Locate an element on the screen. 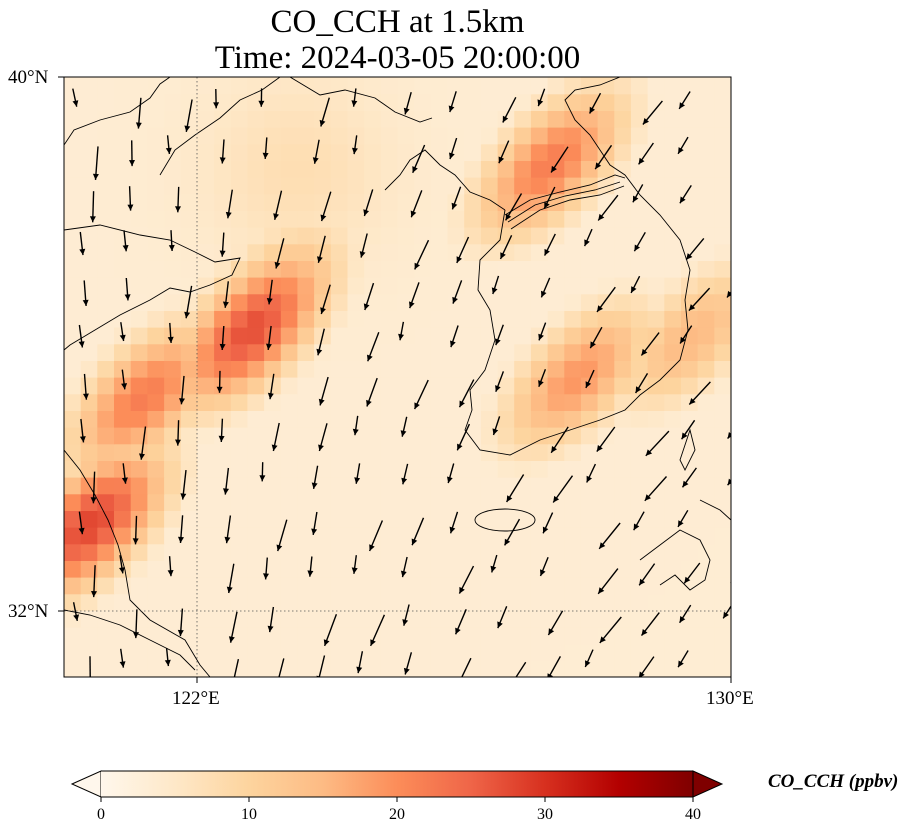 This screenshot has width=921, height=836. figure-title: CO_CCH at 1.5km is located at coordinates (397, 22).